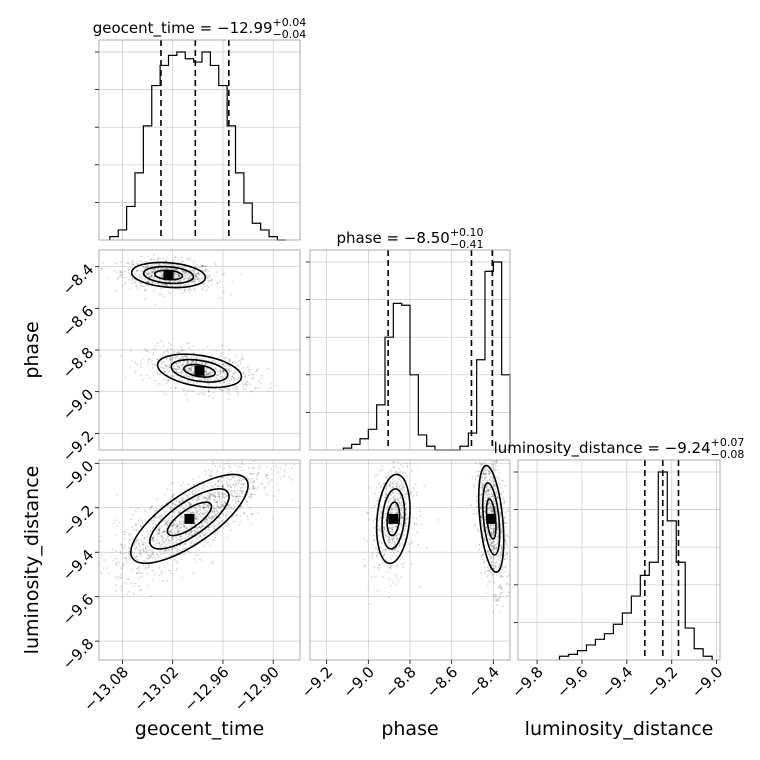 This screenshot has height=760, width=760. I want to click on joint-panel-geocent_time-phase, so click(199, 350).